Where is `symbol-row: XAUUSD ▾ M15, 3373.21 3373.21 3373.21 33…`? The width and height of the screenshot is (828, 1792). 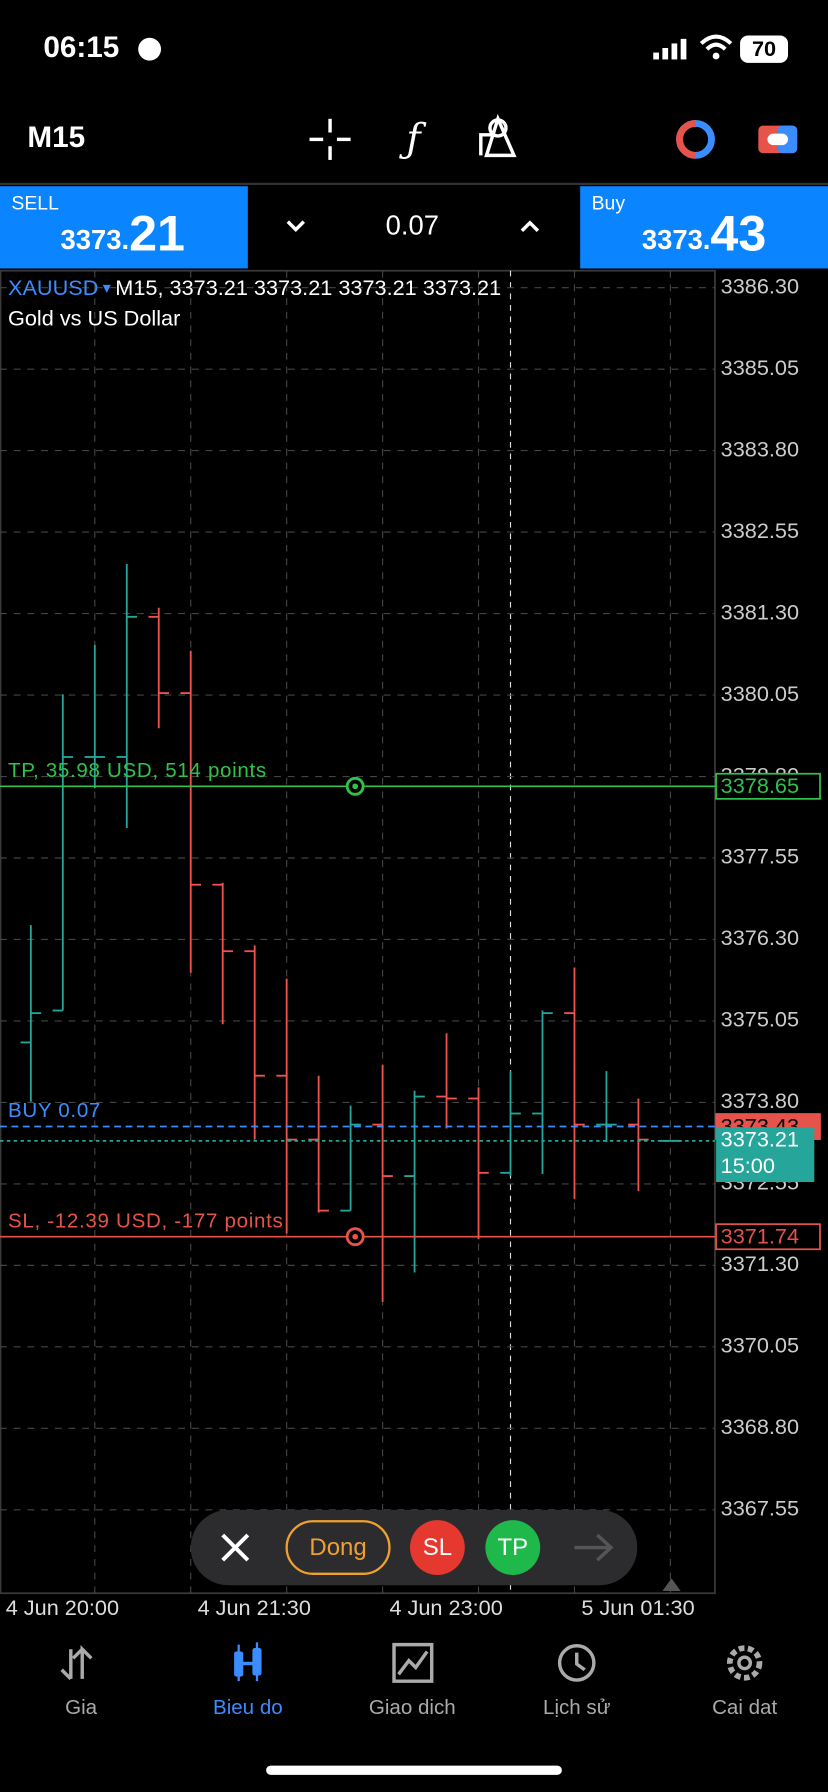 symbol-row: XAUUSD ▾ M15, 3373.21 3373.21 3373.21 33… is located at coordinates (254, 287).